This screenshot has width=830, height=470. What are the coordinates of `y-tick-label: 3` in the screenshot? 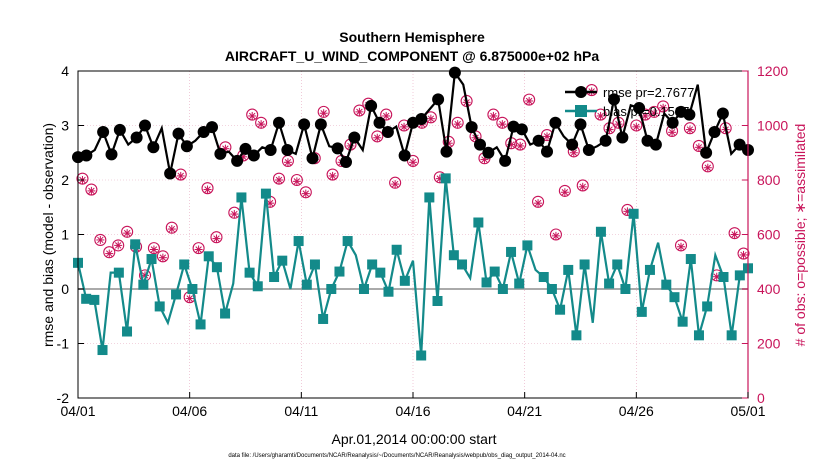 It's located at (65, 126).